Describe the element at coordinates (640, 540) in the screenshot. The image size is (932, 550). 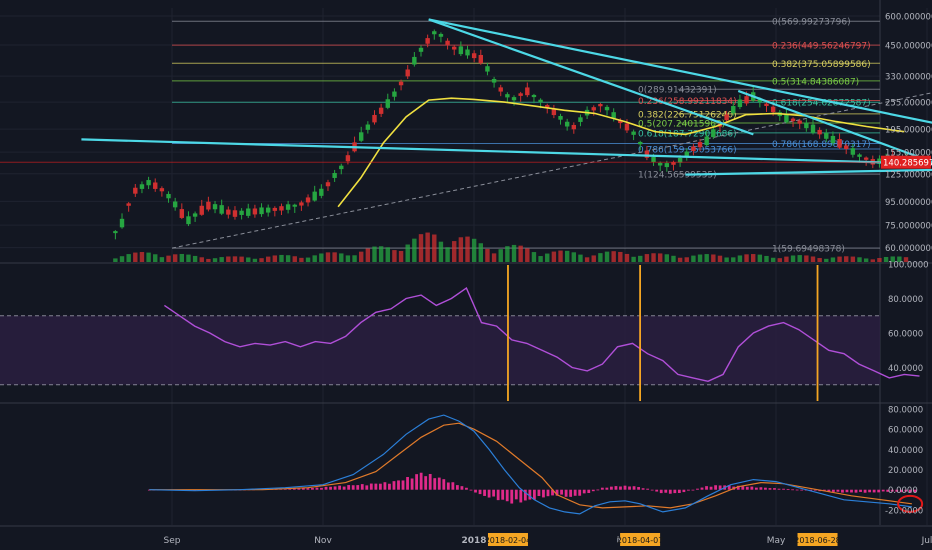
I see `date-marker-label-1: 2018-04-07` at that location.